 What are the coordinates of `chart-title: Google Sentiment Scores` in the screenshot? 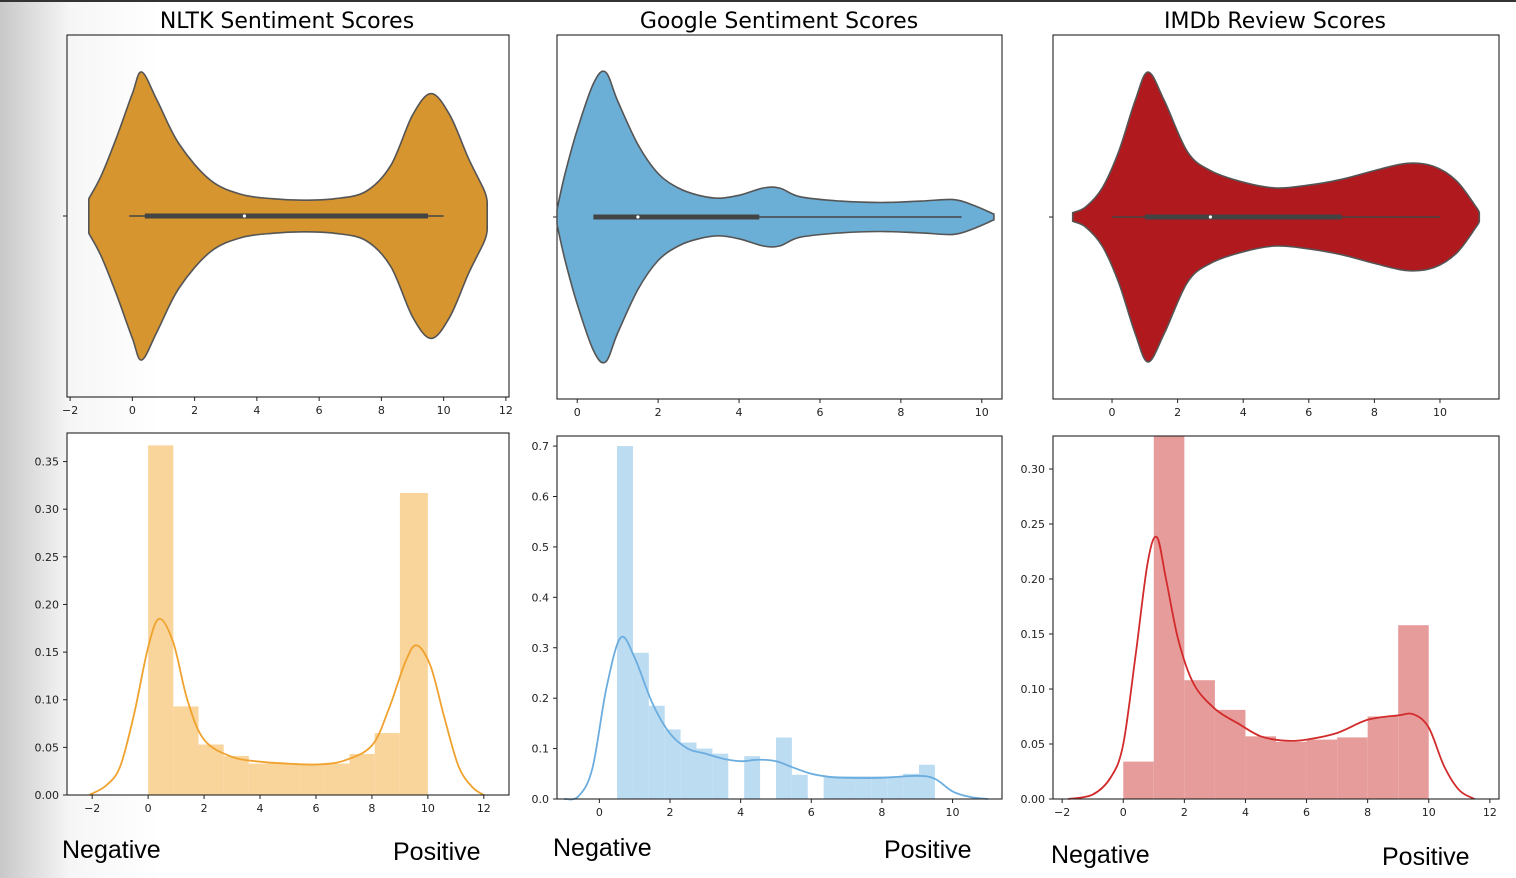 It's located at (779, 21).